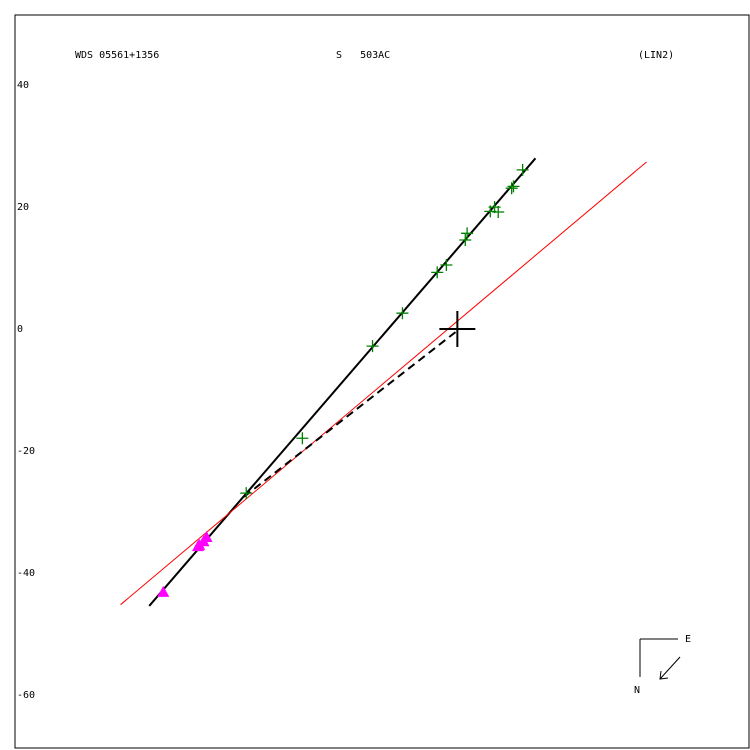 This screenshot has height=750, width=750. What do you see at coordinates (688, 639) in the screenshot?
I see `compass-label: E` at bounding box center [688, 639].